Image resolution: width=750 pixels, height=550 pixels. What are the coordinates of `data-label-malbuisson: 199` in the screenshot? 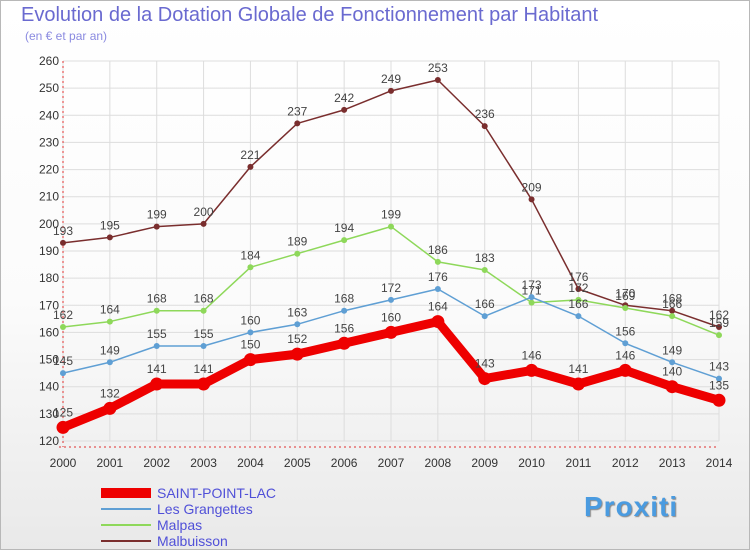 It's located at (157, 215).